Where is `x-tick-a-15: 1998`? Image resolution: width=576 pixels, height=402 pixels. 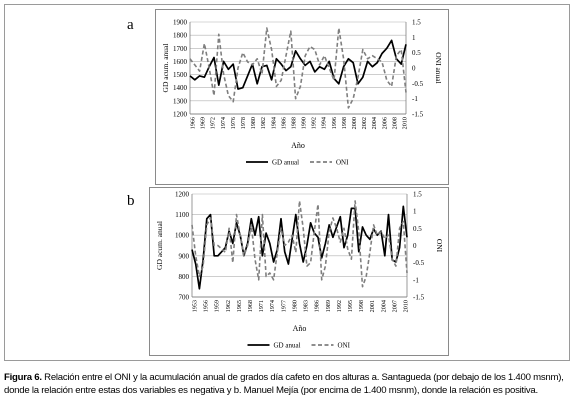 x-tick-a-15: 1998 is located at coordinates (344, 123).